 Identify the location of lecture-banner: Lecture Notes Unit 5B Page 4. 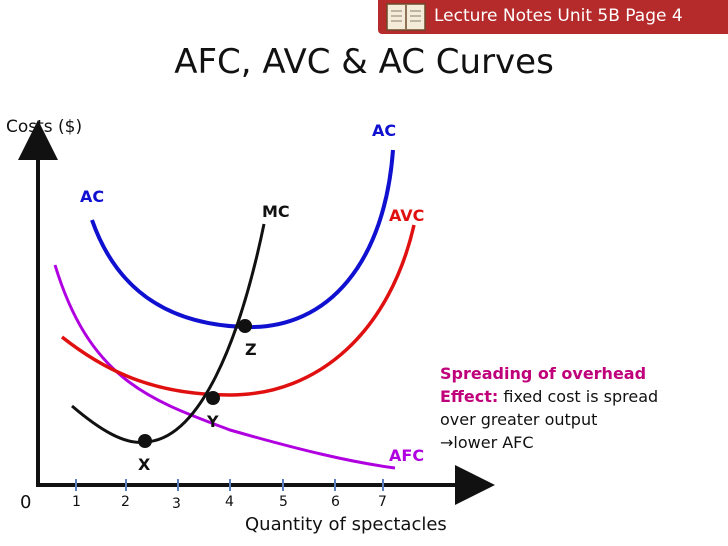
(553, 17).